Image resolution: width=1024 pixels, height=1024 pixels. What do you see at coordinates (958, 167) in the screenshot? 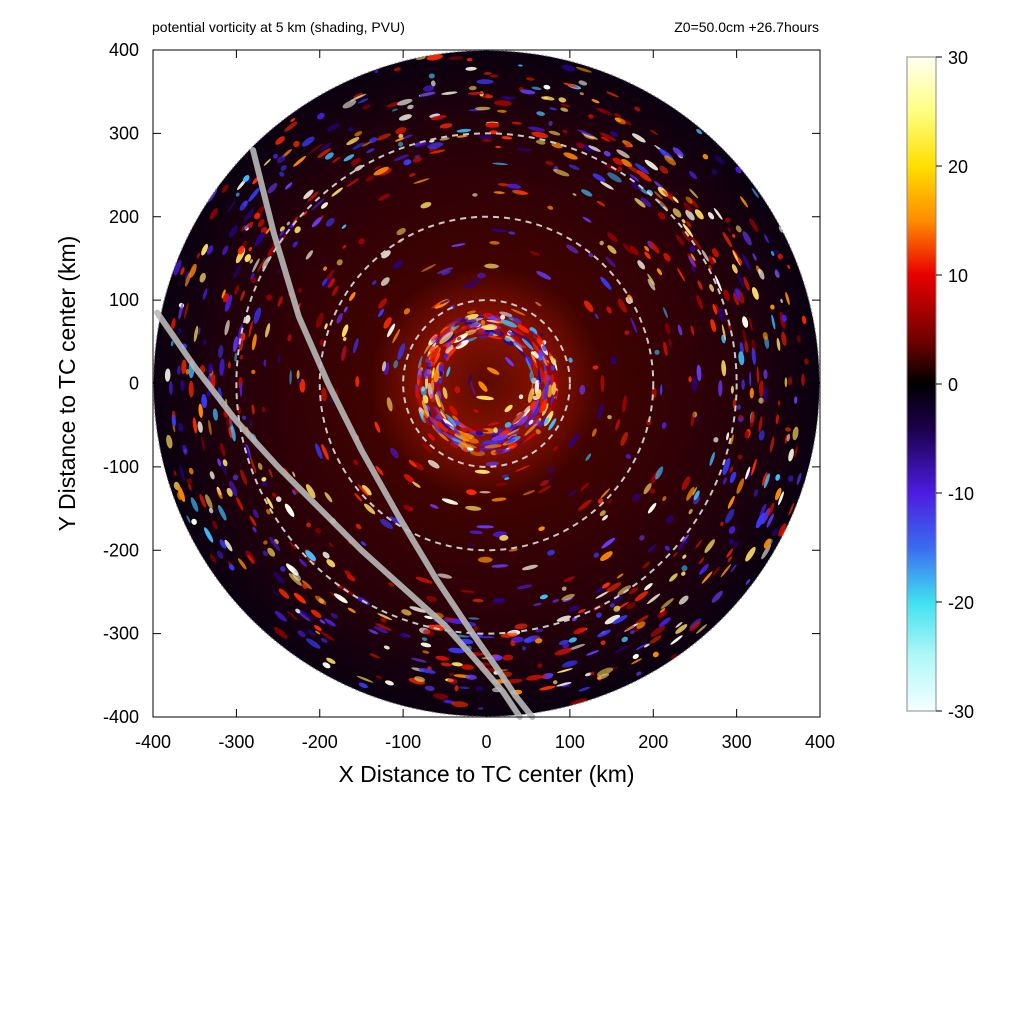
I see `colorbar-tick-label: 20` at bounding box center [958, 167].